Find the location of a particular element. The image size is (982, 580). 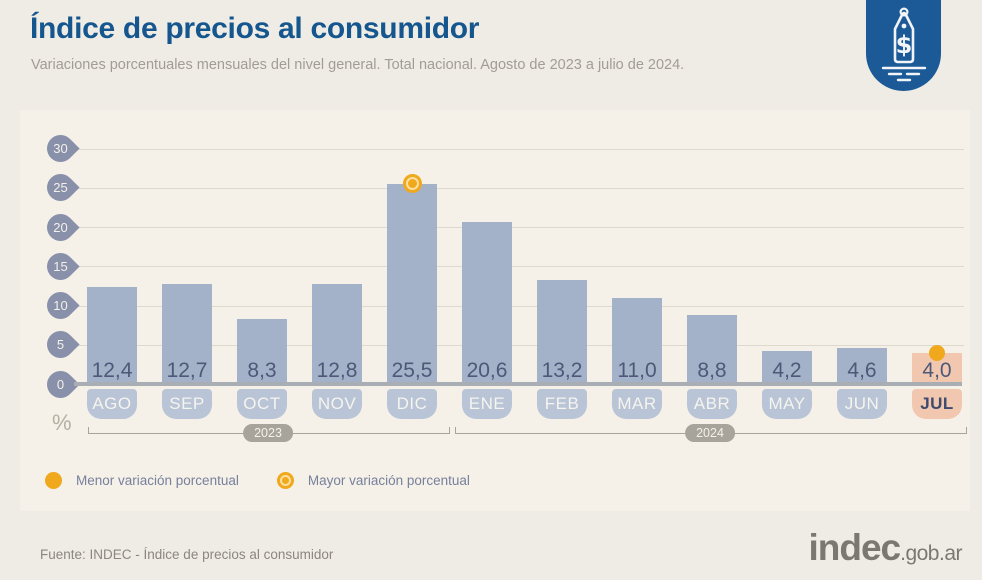

indec-logo: indec .gob.ar is located at coordinates (885, 547).